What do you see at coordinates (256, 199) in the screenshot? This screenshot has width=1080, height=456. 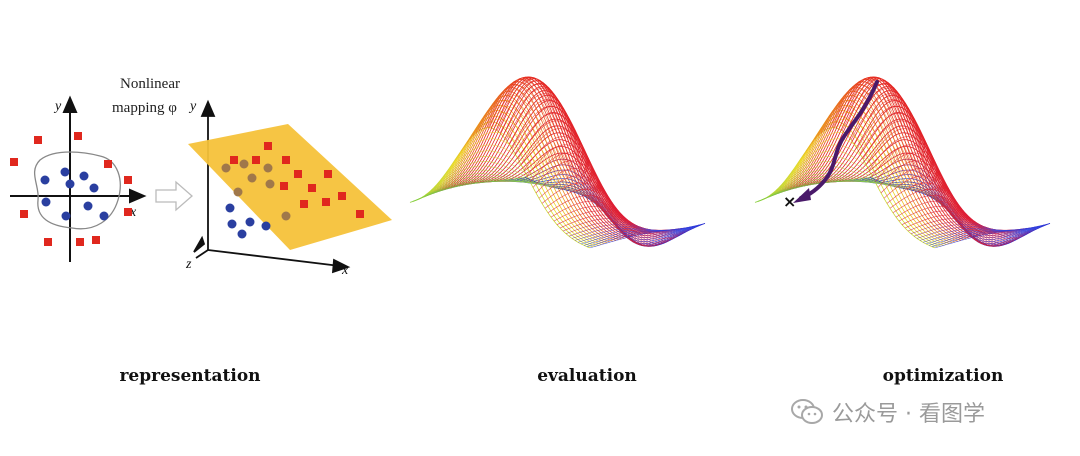 I see `class-circles-3d` at bounding box center [256, 199].